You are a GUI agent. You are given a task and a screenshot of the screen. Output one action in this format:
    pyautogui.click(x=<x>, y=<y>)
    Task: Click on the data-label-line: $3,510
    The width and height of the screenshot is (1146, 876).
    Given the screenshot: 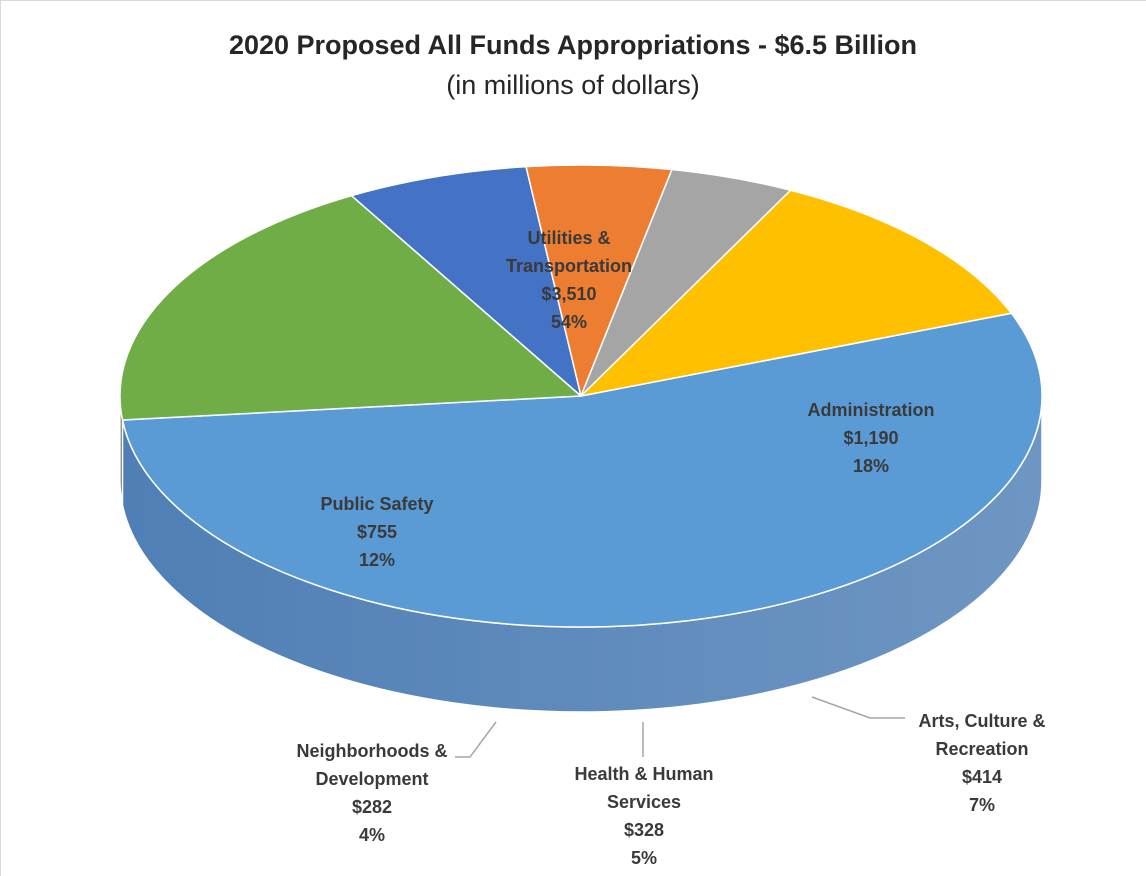 What is the action you would take?
    pyautogui.click(x=568, y=294)
    